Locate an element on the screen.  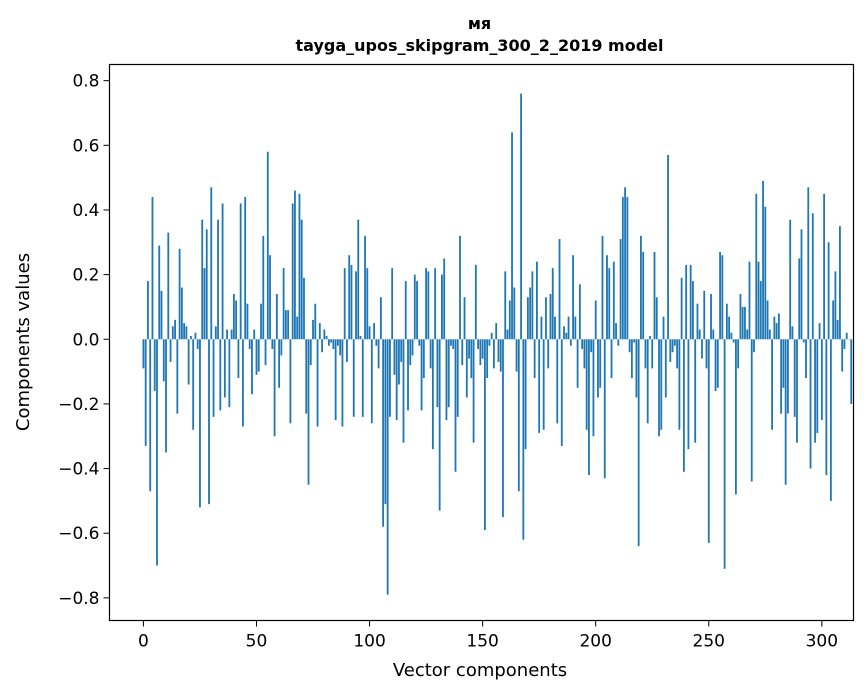
y-tick-label: 0.6 is located at coordinates (85, 146).